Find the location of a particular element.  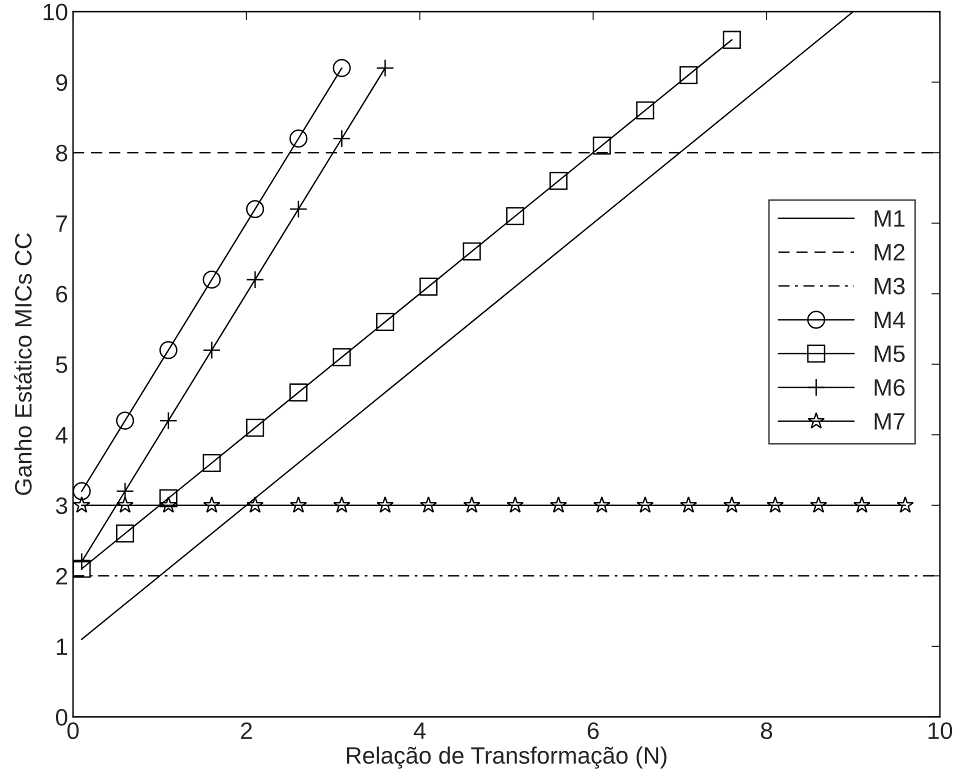

y-tick-label: 3 is located at coordinates (62, 505).